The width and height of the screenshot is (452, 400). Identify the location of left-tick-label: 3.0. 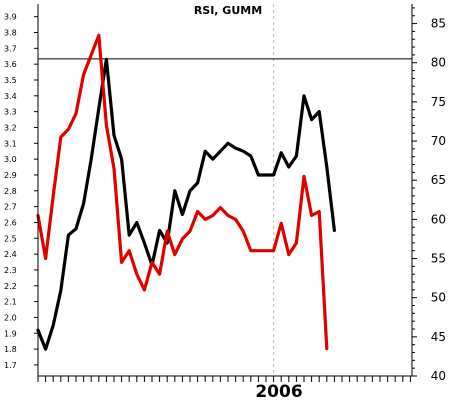
(10, 159).